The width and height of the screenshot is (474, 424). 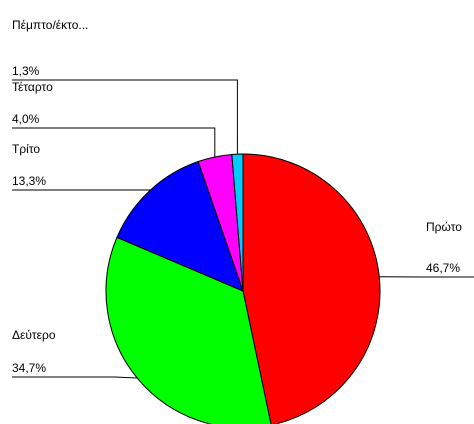 I want to click on slice-label: Τέταρτο, so click(x=32, y=87).